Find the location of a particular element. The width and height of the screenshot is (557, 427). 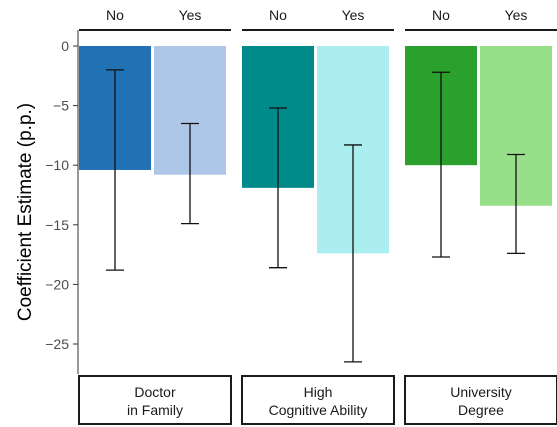

y-tick-label: 0 is located at coordinates (65, 46).